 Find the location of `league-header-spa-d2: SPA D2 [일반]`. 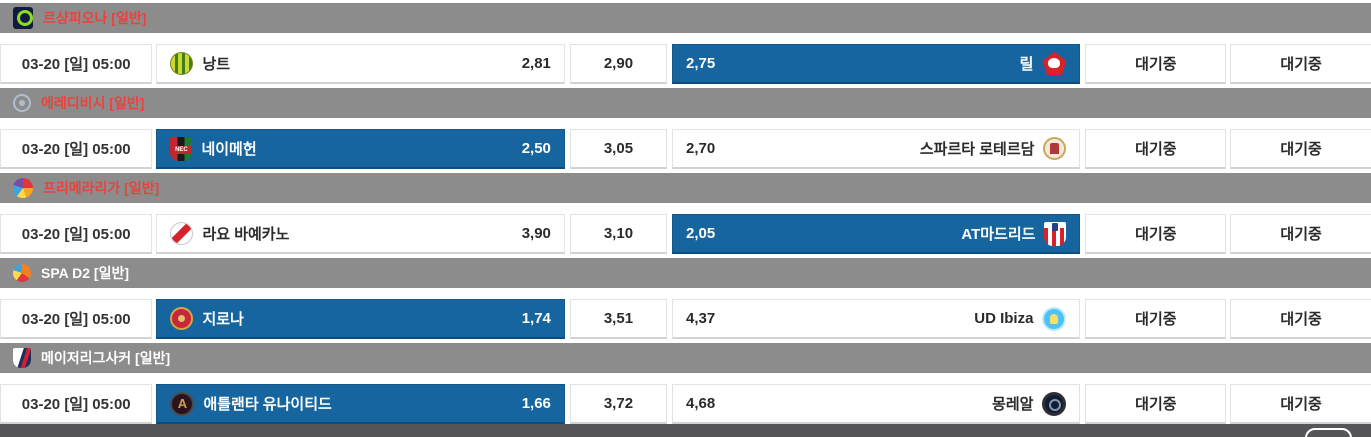

league-header-spa-d2: SPA D2 [일반] is located at coordinates (685, 273).